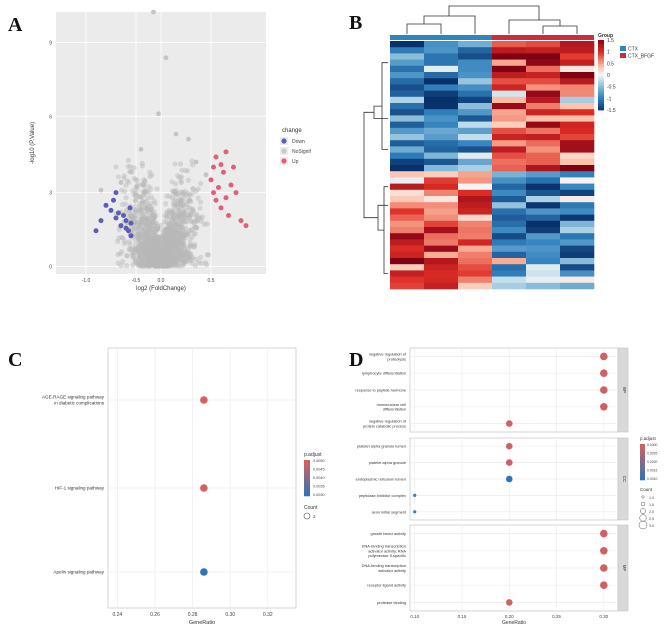 The height and width of the screenshot is (635, 669). Describe the element at coordinates (651, 519) in the screenshot. I see `count-legend-label: 2.5` at that location.